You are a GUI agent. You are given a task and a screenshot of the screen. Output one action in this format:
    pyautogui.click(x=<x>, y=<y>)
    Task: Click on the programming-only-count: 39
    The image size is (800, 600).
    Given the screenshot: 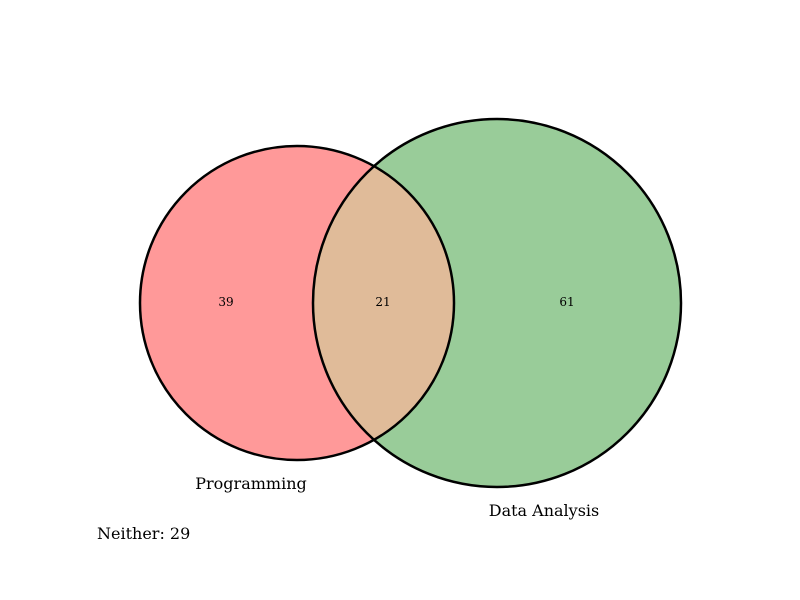 What is the action you would take?
    pyautogui.click(x=225, y=302)
    